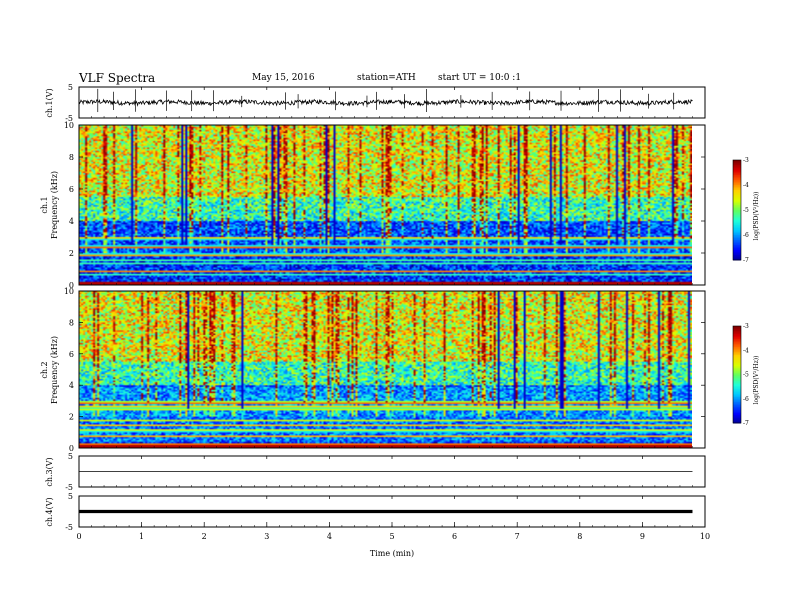  I want to click on ch2-freq-tick-label: 2, so click(71, 417).